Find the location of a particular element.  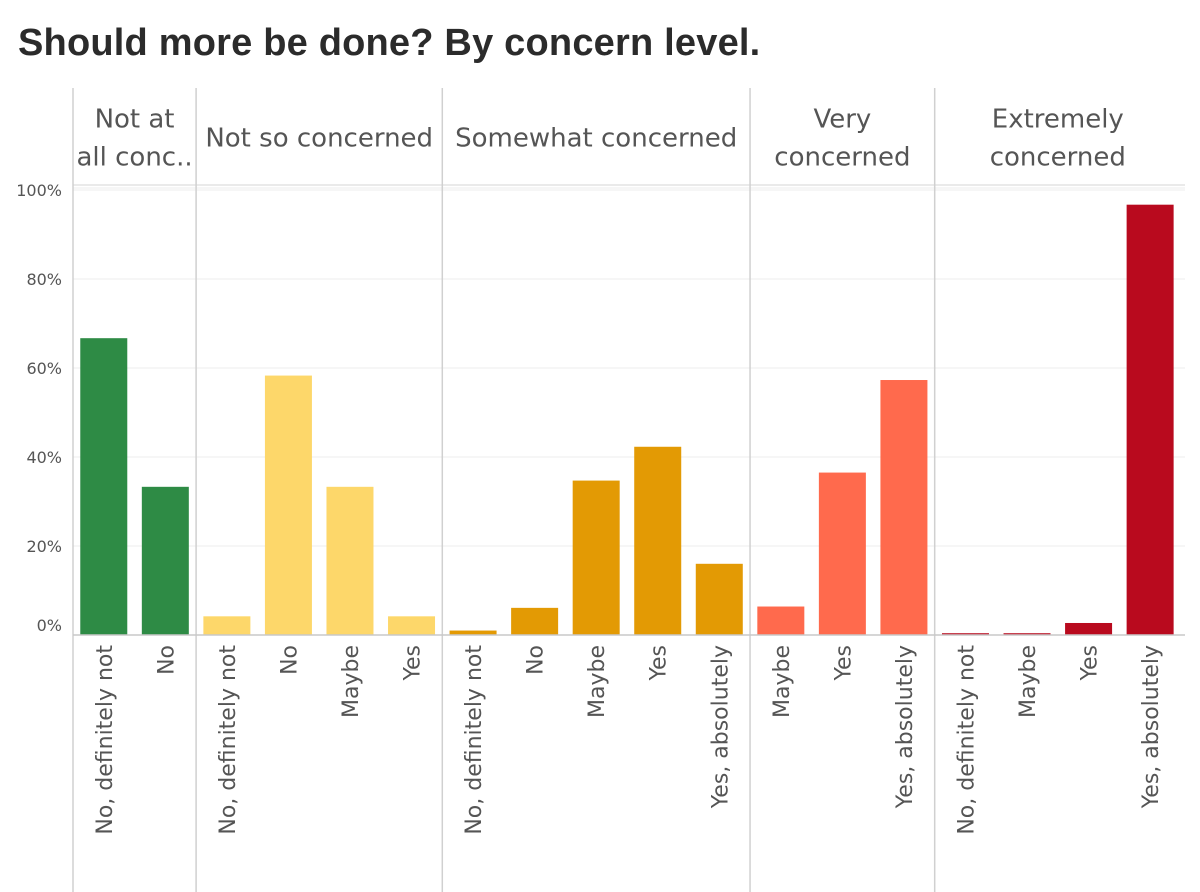

panel-header-1: Not so concerned is located at coordinates (319, 139).